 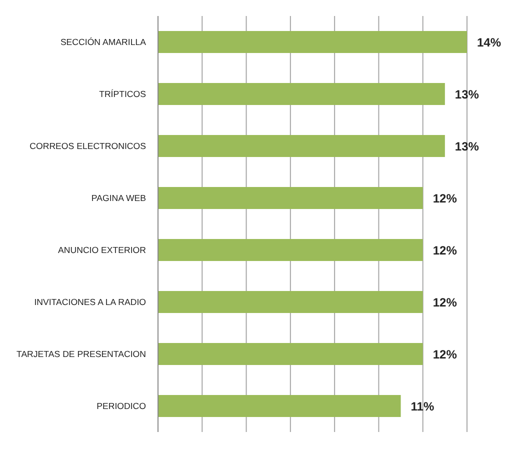 What do you see at coordinates (102, 250) in the screenshot?
I see `y-tick-label: ANUNCIO EXTERIOR` at bounding box center [102, 250].